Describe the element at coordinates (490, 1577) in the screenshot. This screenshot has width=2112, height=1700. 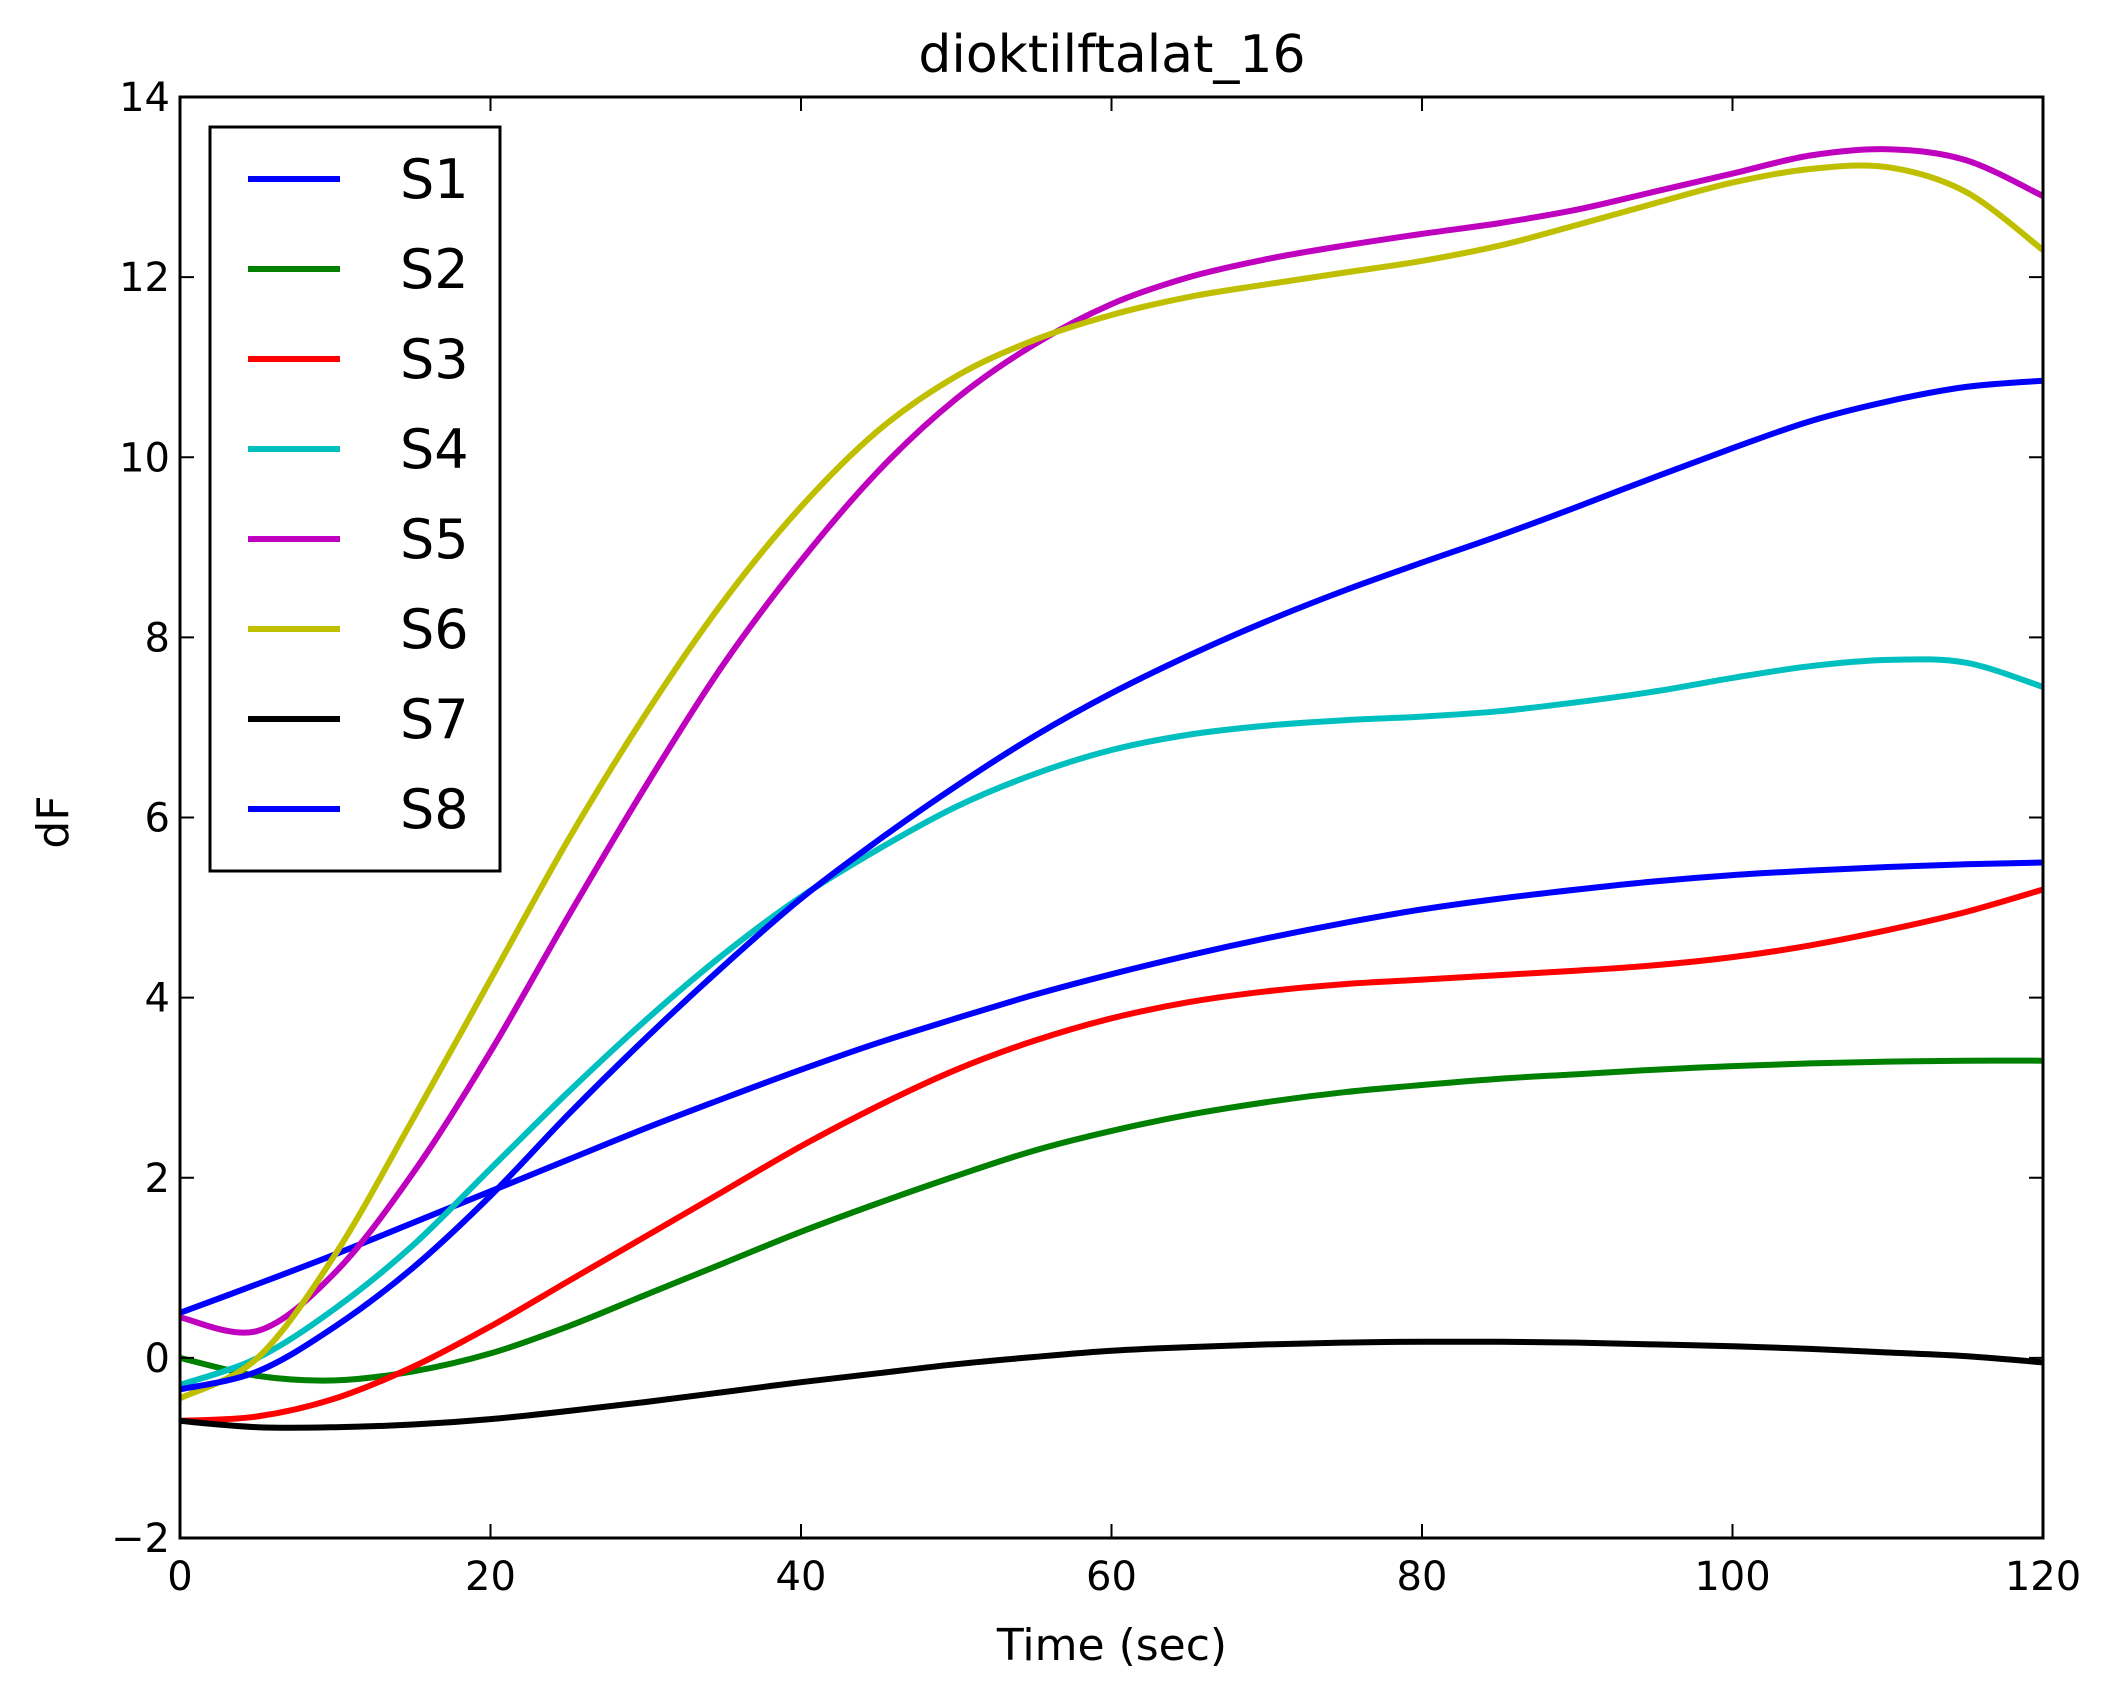
I see `x-tick-label: 20` at that location.